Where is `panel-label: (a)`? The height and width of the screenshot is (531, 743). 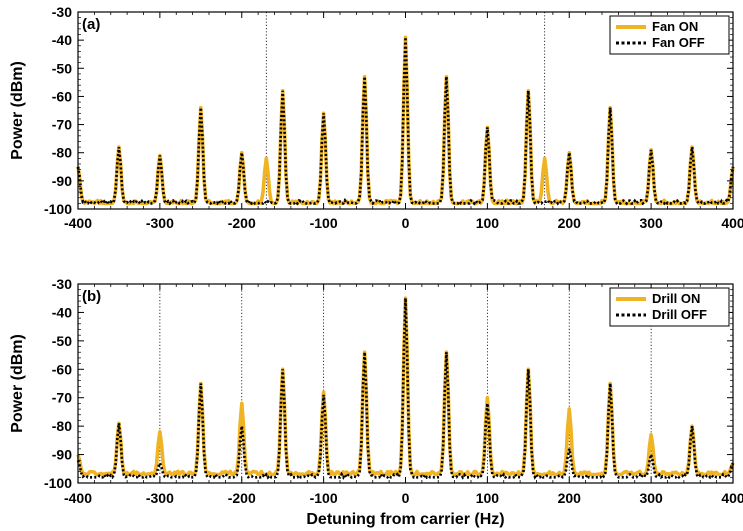
panel-label: (a) is located at coordinates (91, 24).